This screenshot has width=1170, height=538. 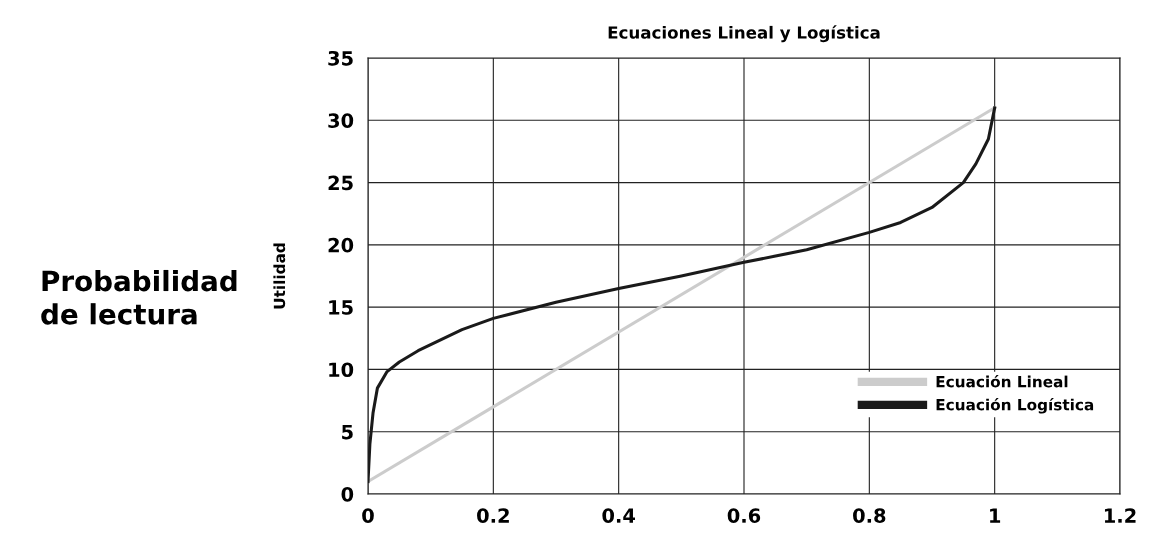 What do you see at coordinates (341, 245) in the screenshot?
I see `y-tick-label: 20` at bounding box center [341, 245].